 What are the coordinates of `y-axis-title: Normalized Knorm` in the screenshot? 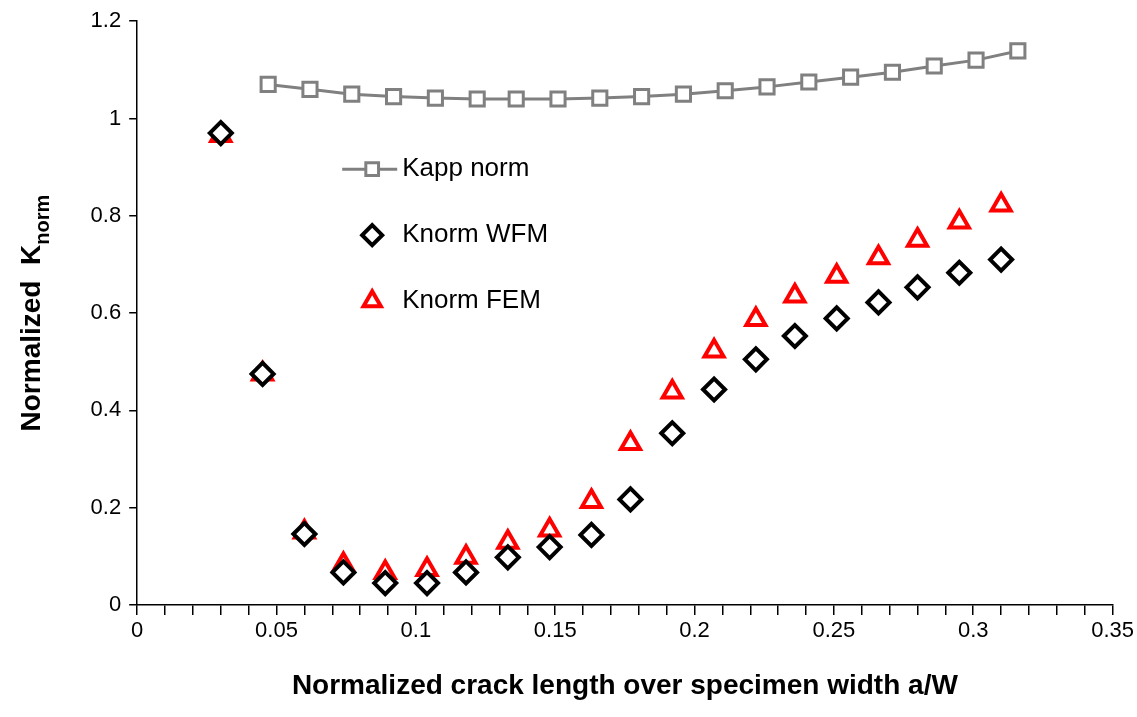 It's located at (34, 313).